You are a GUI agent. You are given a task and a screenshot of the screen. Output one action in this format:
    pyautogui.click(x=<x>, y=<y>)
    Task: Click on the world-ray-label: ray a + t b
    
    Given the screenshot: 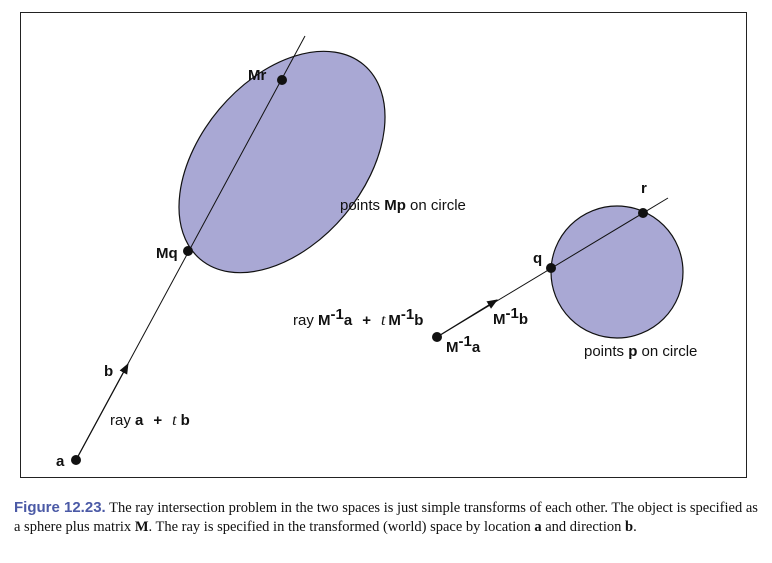 What is the action you would take?
    pyautogui.click(x=150, y=420)
    